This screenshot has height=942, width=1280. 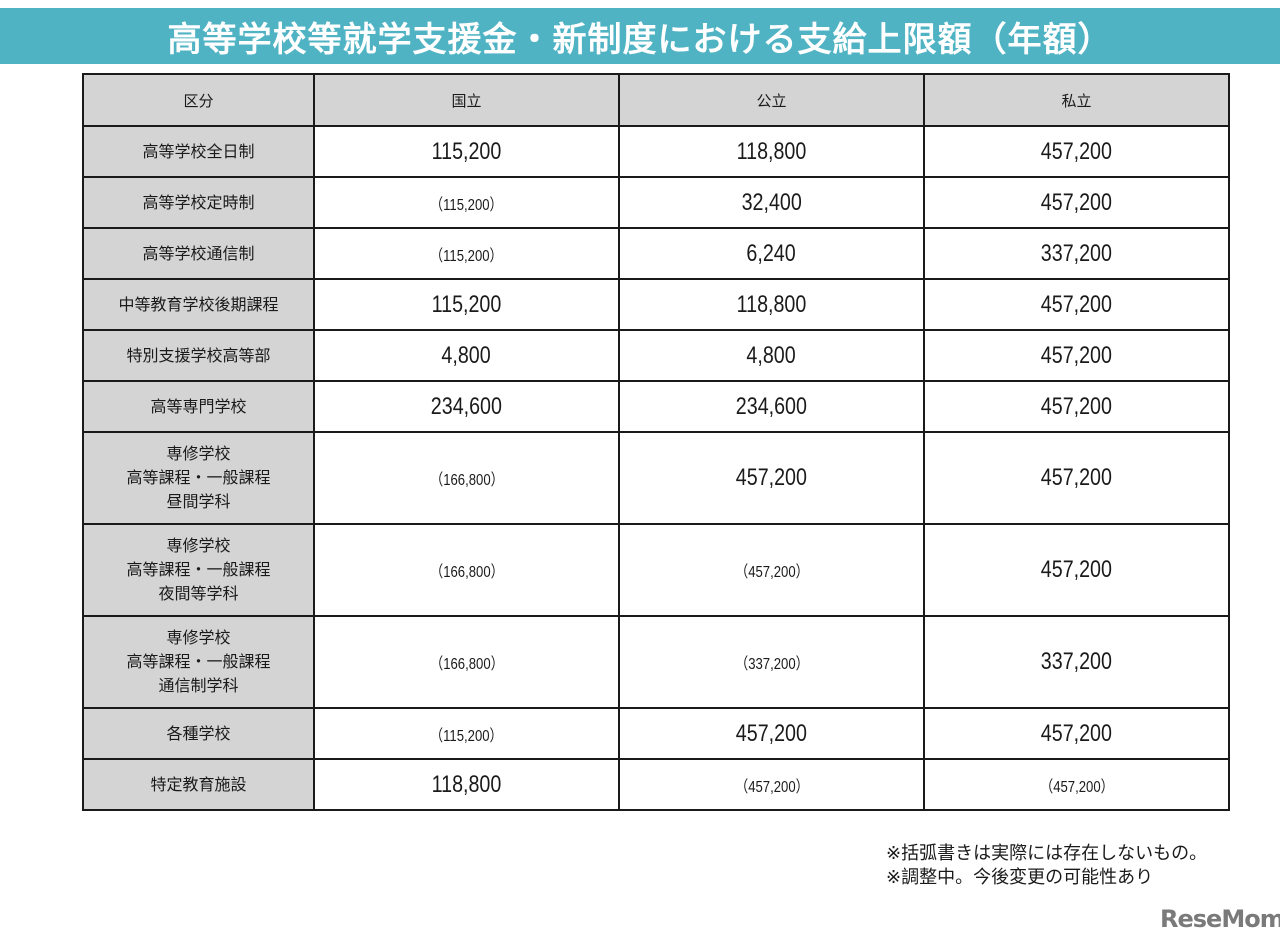 What do you see at coordinates (198, 304) in the screenshot?
I see `row-label: 中等教育学校後期課程` at bounding box center [198, 304].